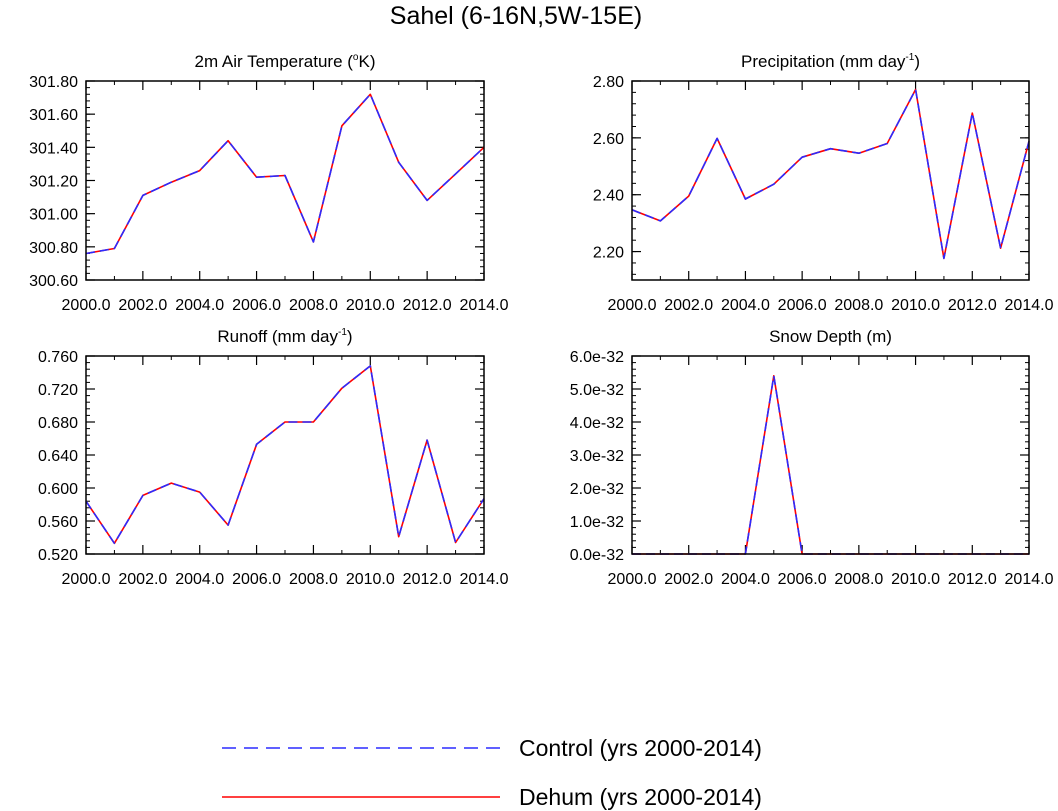 Image resolution: width=1058 pixels, height=811 pixels. Describe the element at coordinates (597, 522) in the screenshot. I see `y-tick-label: 1.0e-32` at that location.